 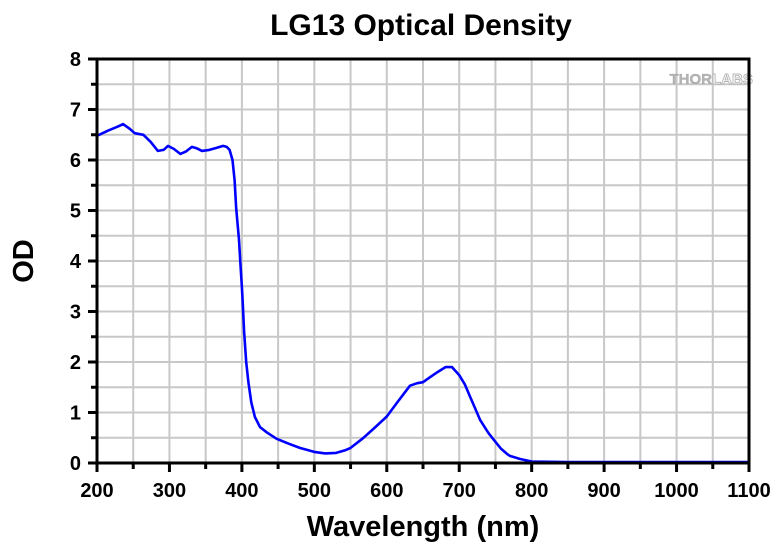 I want to click on x-tick-label: 700, so click(x=459, y=491).